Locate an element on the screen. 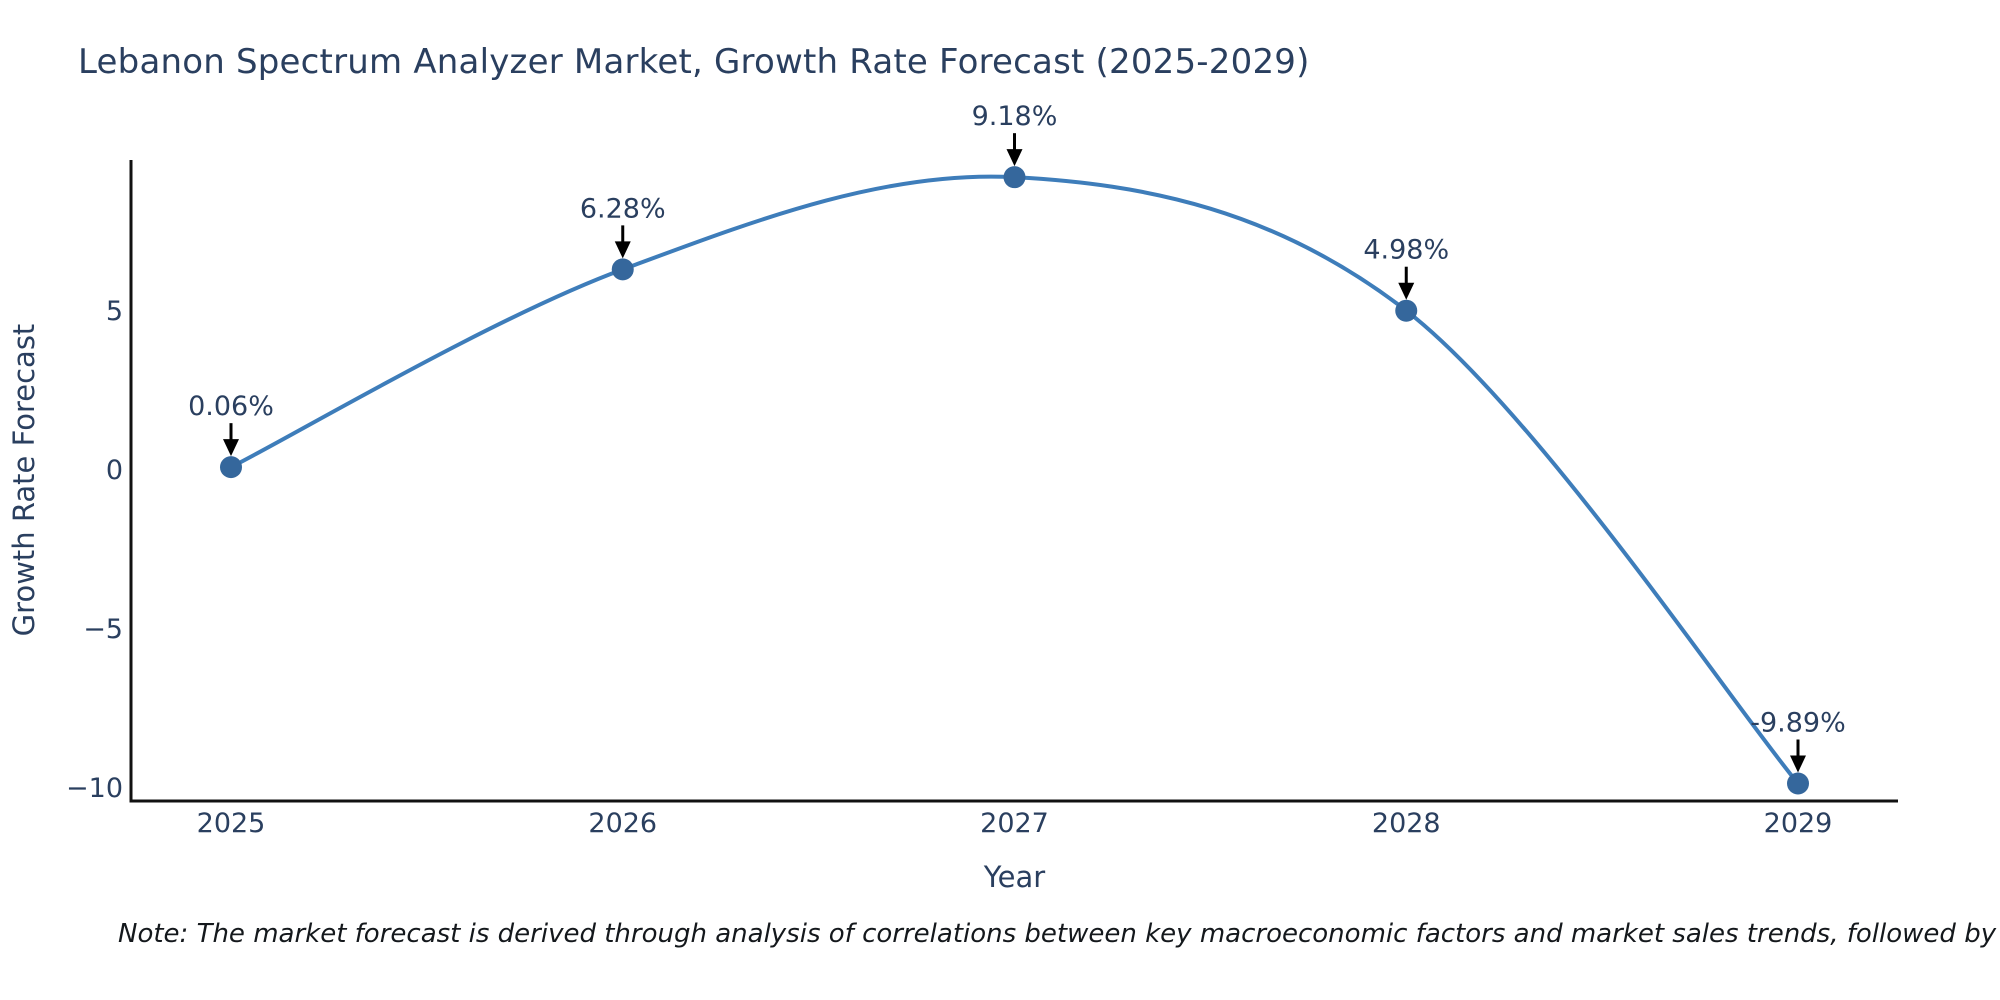 This screenshot has height=1000, width=2000. x-tick-label: 2028 is located at coordinates (1406, 823).